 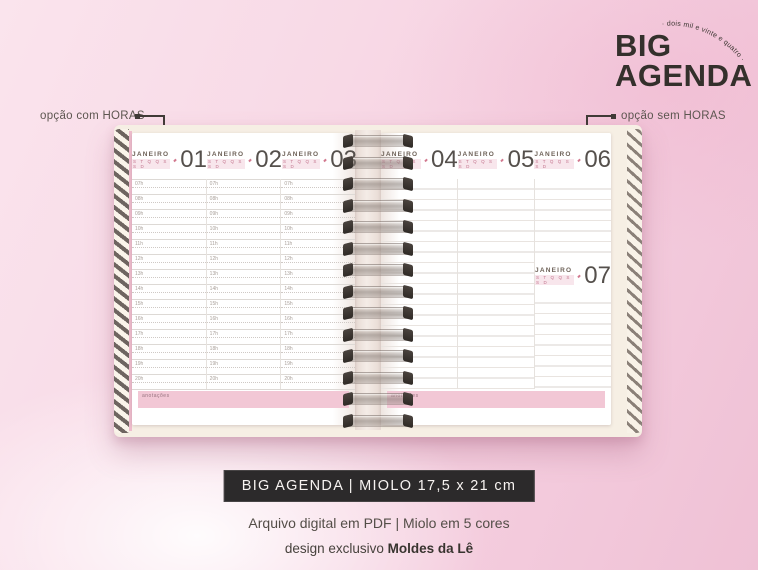 What do you see at coordinates (521, 159) in the screenshot?
I see `day-number: 05` at bounding box center [521, 159].